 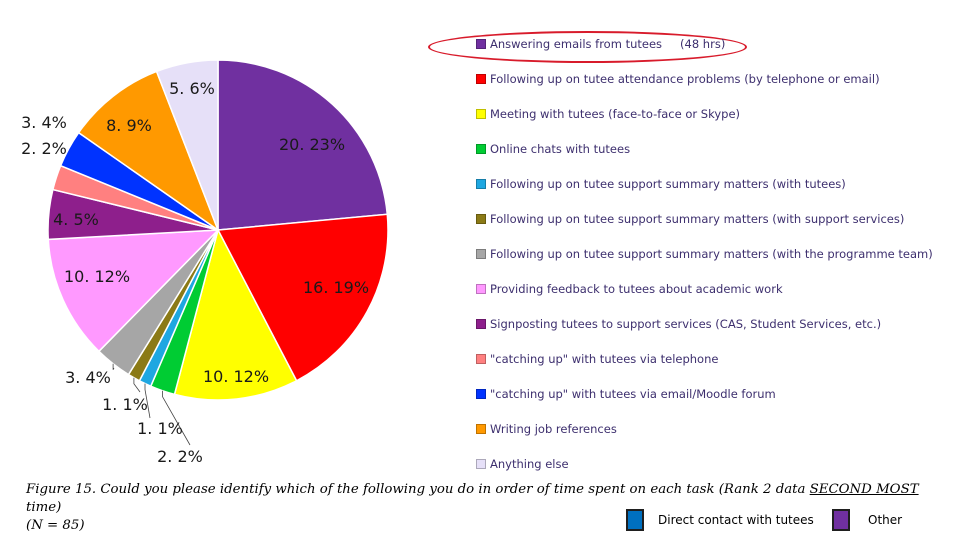 I want to click on legend-item-12: Anything else, so click(x=522, y=464).